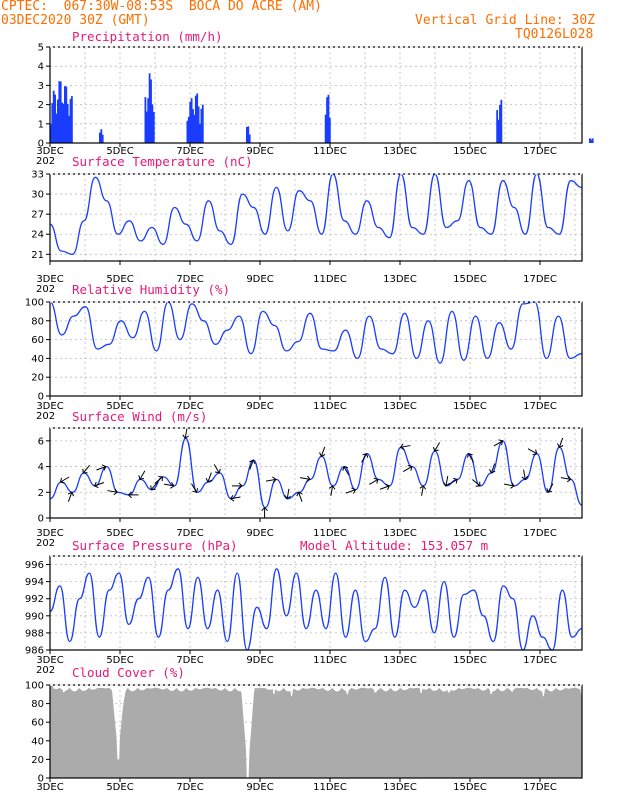 This screenshot has width=618, height=800. Describe the element at coordinates (316, 731) in the screenshot. I see `cloud-area` at that location.